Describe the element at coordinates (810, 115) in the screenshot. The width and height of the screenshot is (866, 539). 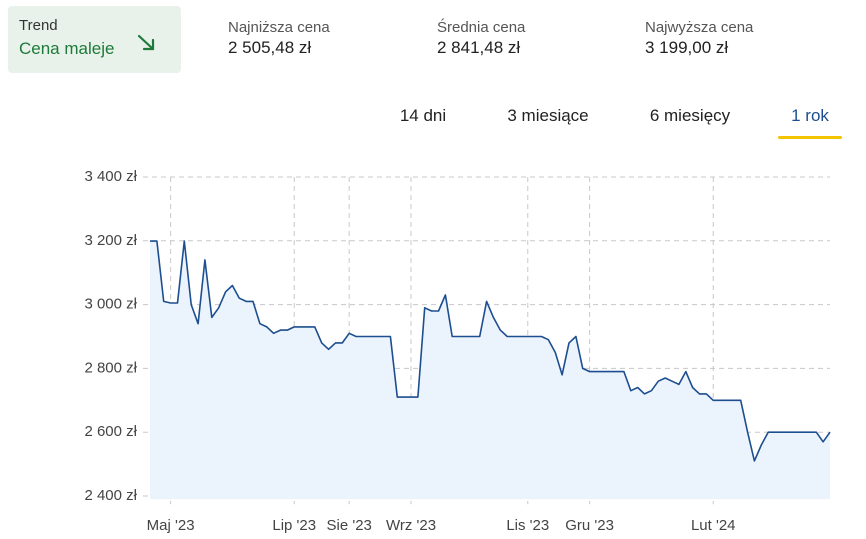
I see `time-range-tab: 1 rok` at that location.